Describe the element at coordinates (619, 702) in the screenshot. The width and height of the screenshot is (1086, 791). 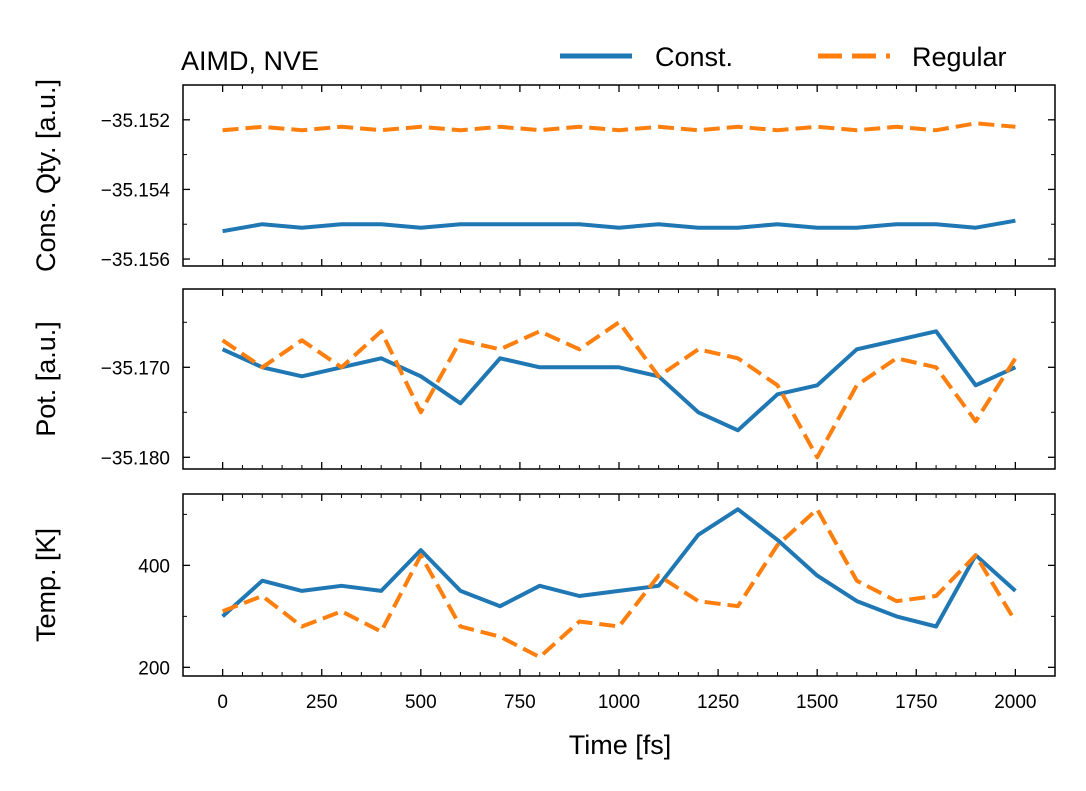
I see `x-tick-label: 1000` at that location.